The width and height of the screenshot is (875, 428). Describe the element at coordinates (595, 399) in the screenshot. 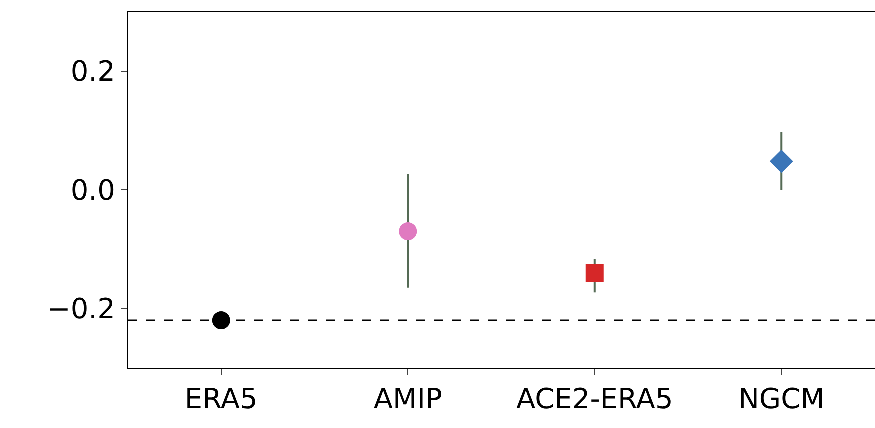

I see `x-tick-label: ACE2-ERA5` at that location.